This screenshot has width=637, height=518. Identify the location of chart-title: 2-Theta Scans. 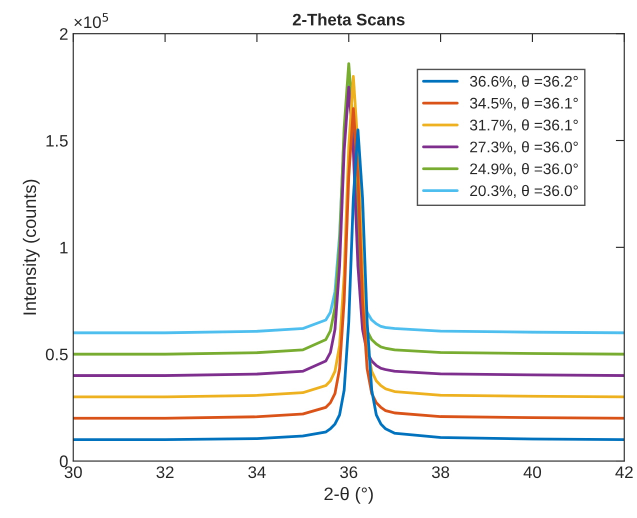
(348, 19).